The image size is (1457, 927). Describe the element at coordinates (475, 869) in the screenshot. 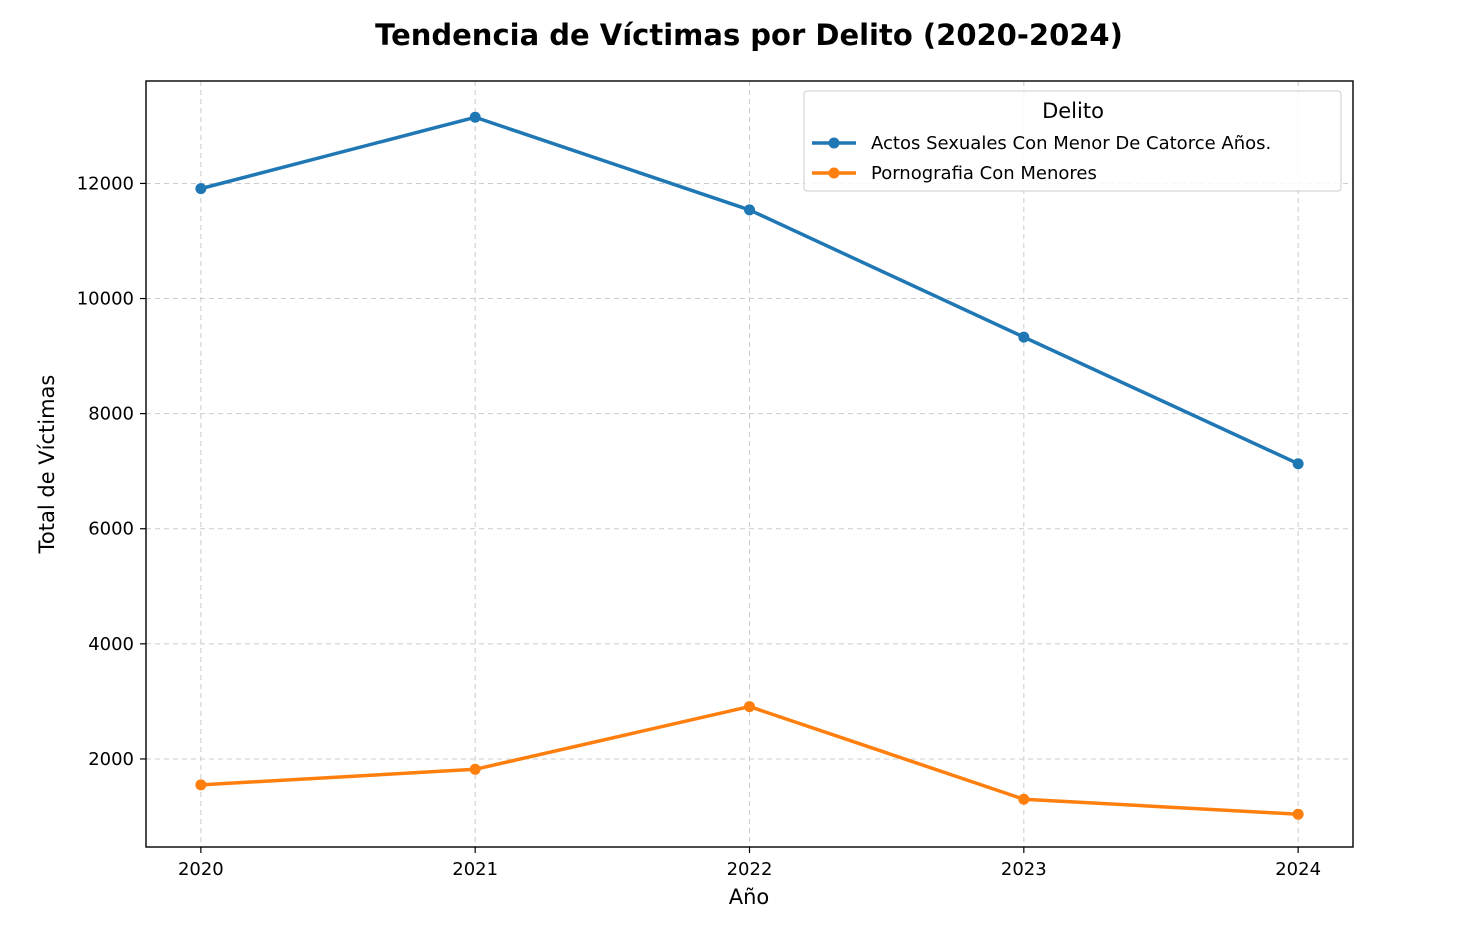

I see `x-tick-label: 2021` at that location.